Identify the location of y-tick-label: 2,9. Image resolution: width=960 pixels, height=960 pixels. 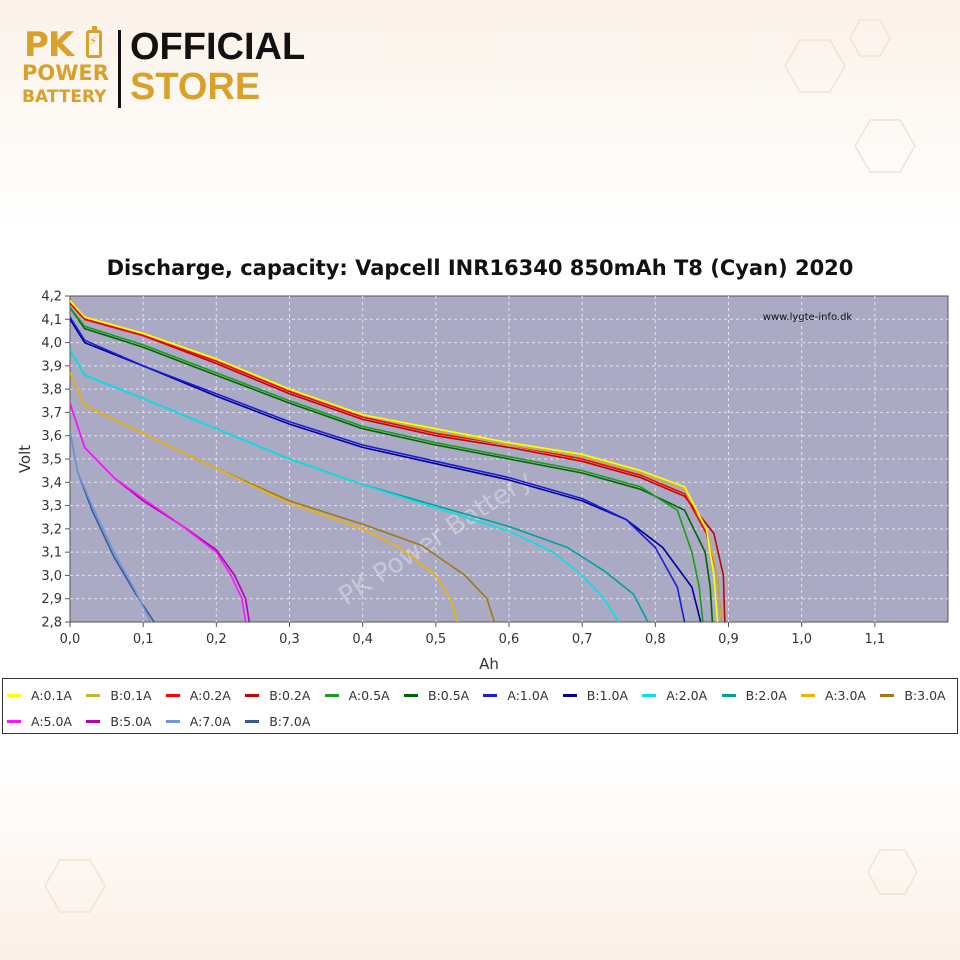
(51, 599).